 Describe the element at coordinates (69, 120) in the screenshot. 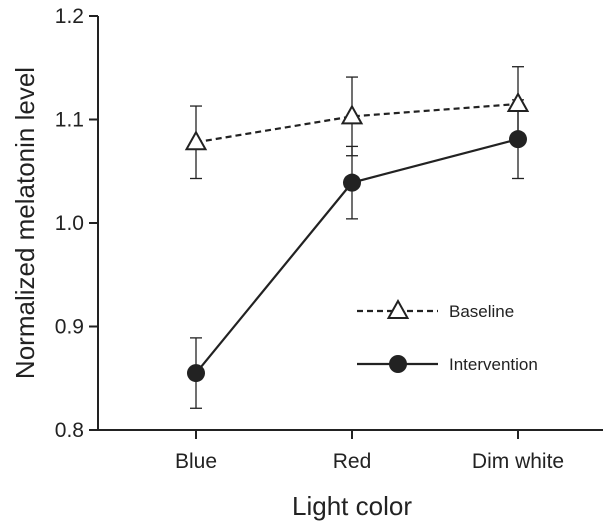

I see `y-tick-label: 1.1` at that location.